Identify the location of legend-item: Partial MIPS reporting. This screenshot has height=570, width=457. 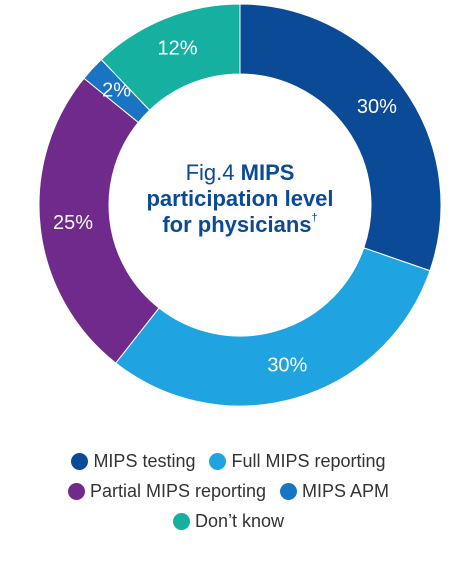
(167, 491).